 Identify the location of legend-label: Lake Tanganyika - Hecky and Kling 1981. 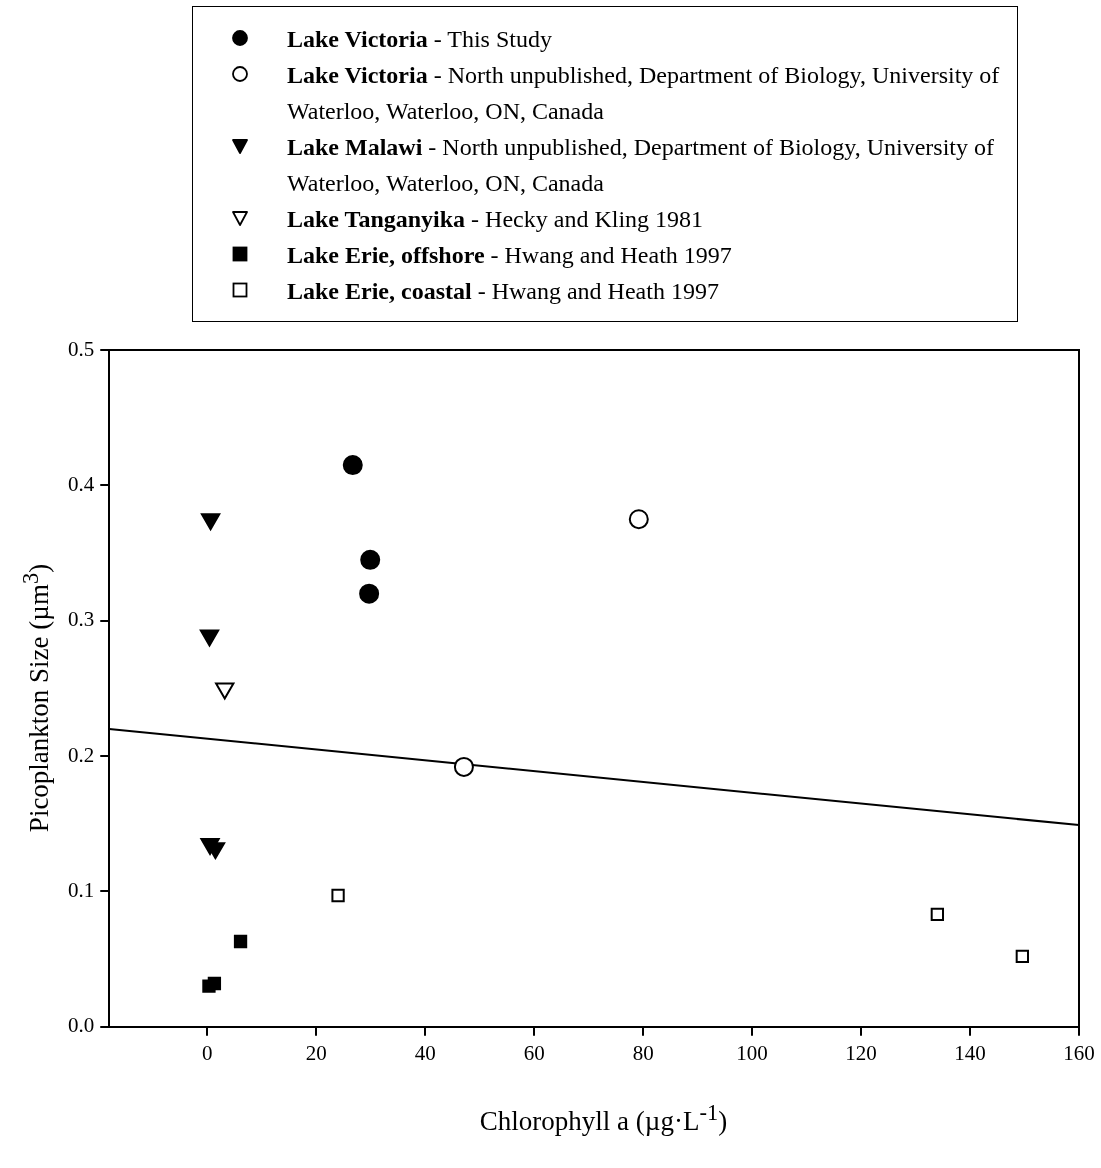
(495, 219).